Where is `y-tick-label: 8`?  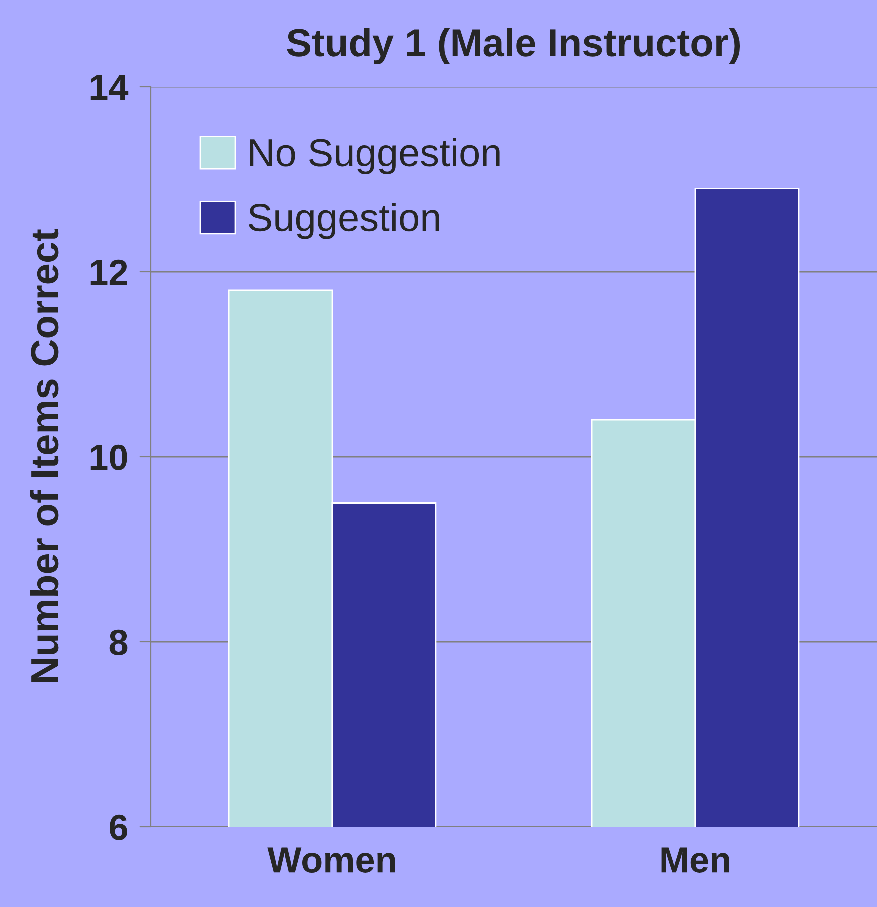 y-tick-label: 8 is located at coordinates (119, 643).